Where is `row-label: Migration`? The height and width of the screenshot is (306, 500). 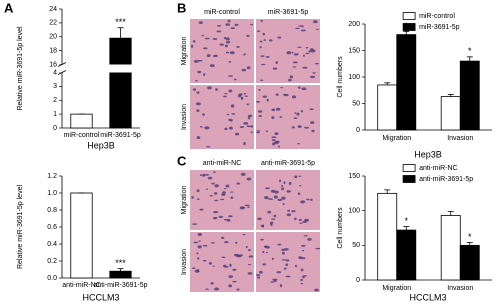
row-label: Migration is located at coordinates (184, 51).